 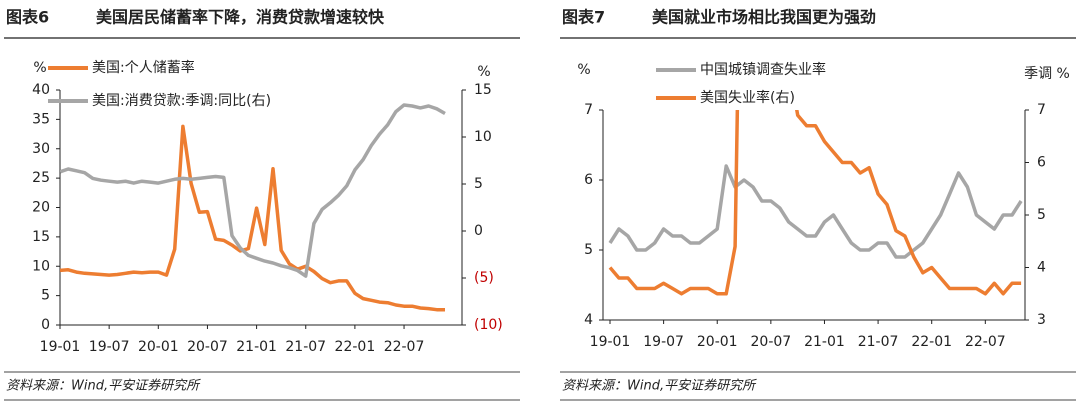 What do you see at coordinates (1041, 110) in the screenshot?
I see `y2-tick-label: 7` at bounding box center [1041, 110].